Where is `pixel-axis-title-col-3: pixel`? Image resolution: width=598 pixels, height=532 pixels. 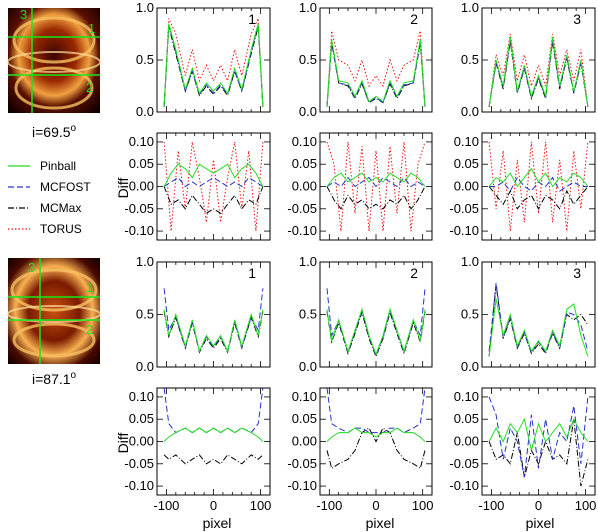 pixel-axis-title-col-3: pixel is located at coordinates (540, 523).